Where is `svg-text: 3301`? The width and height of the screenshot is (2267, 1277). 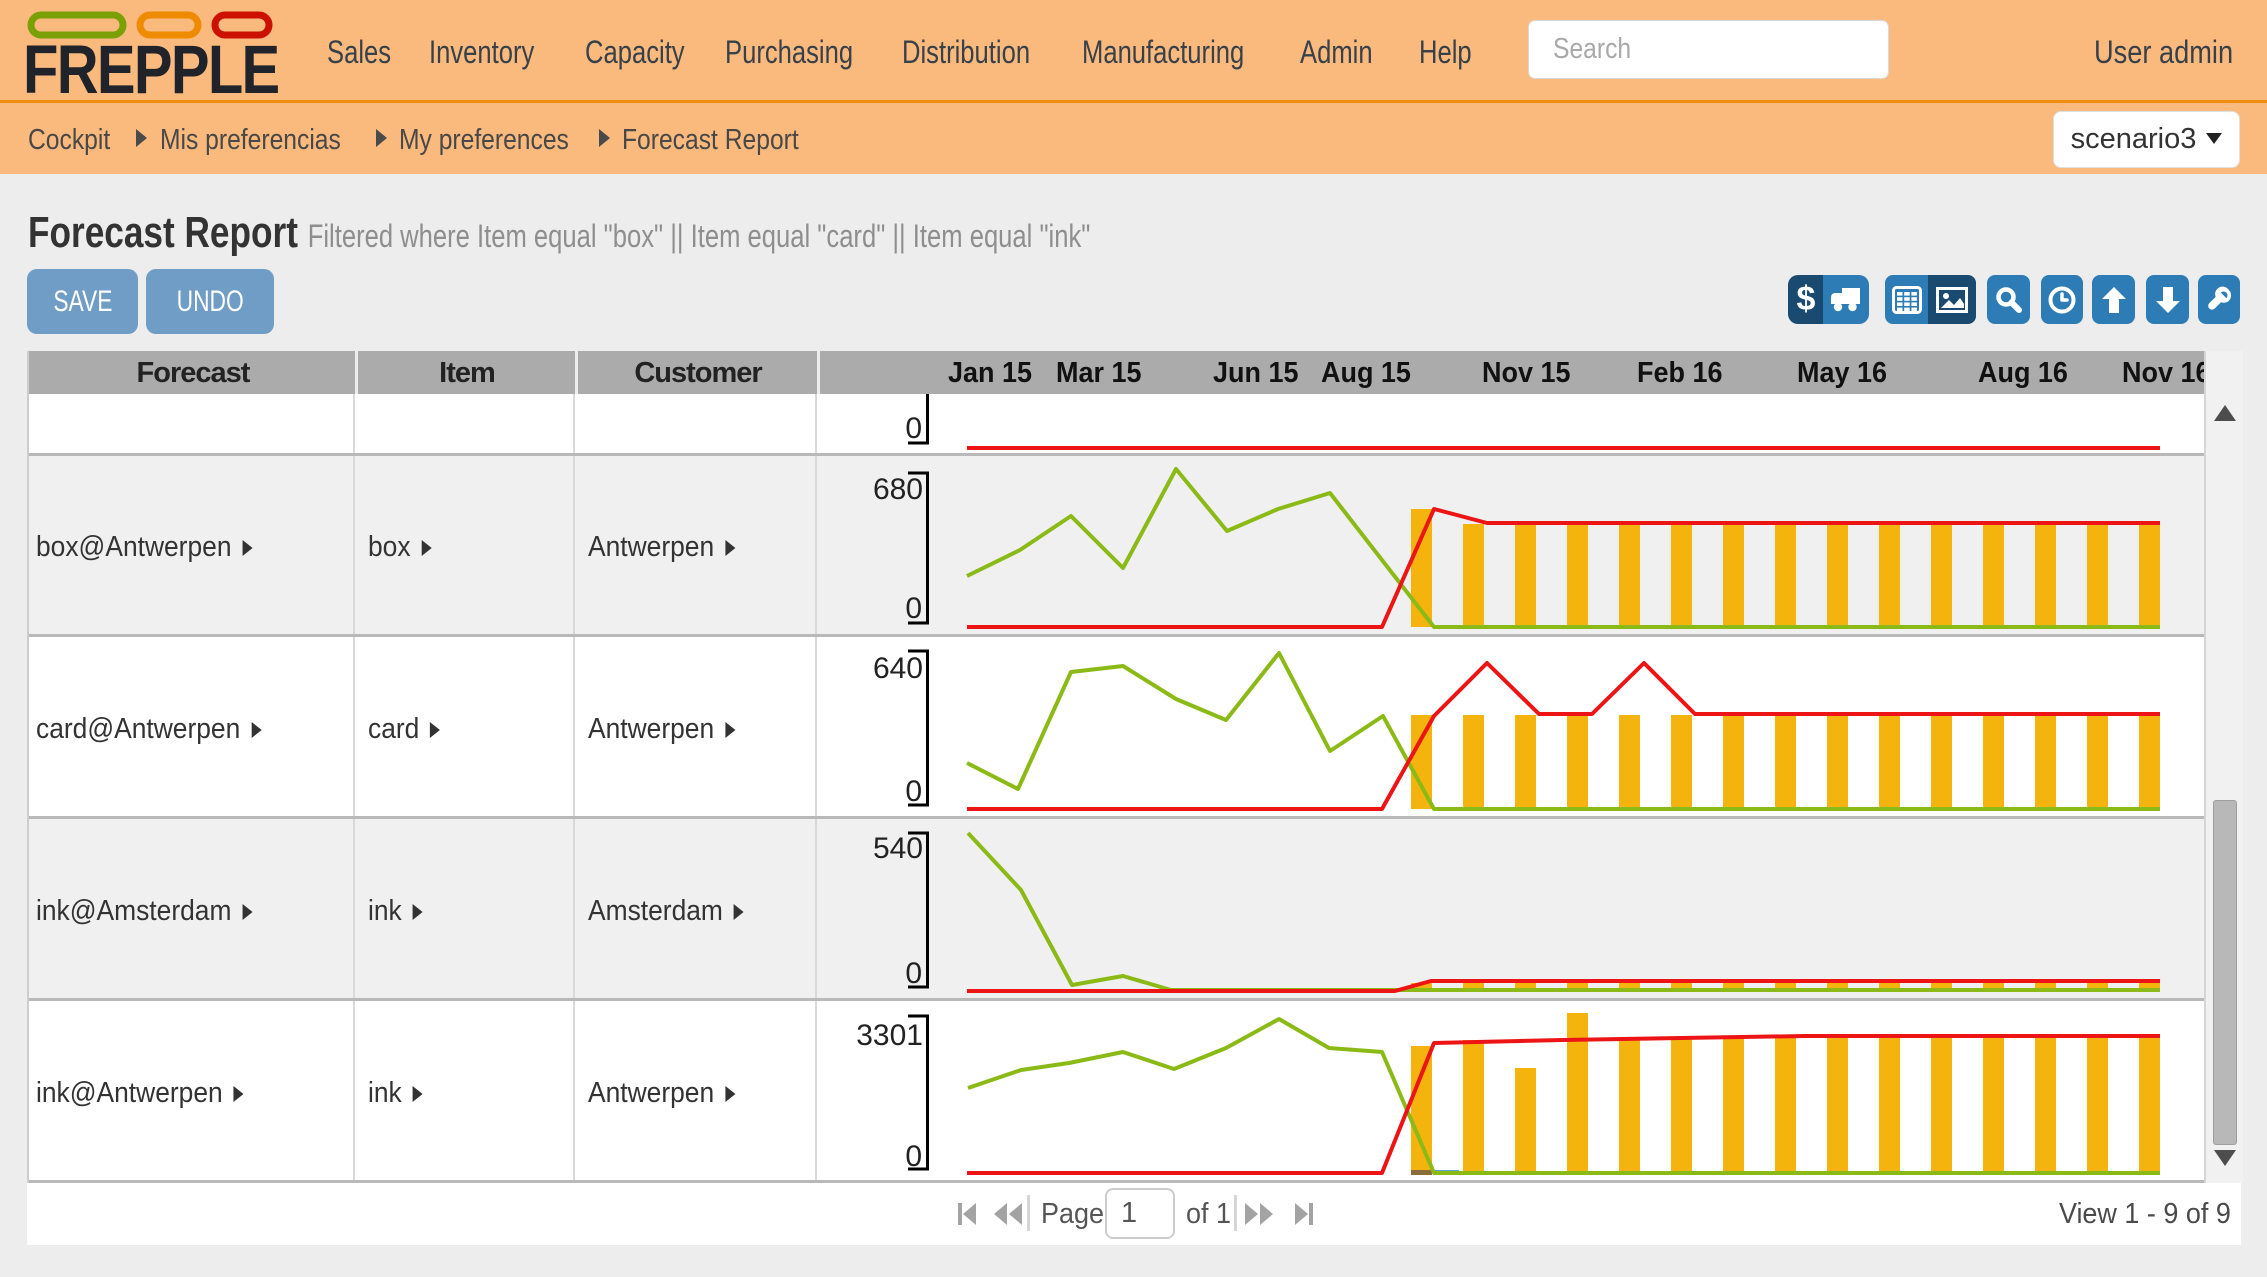
svg-text: 3301 is located at coordinates (889, 1035).